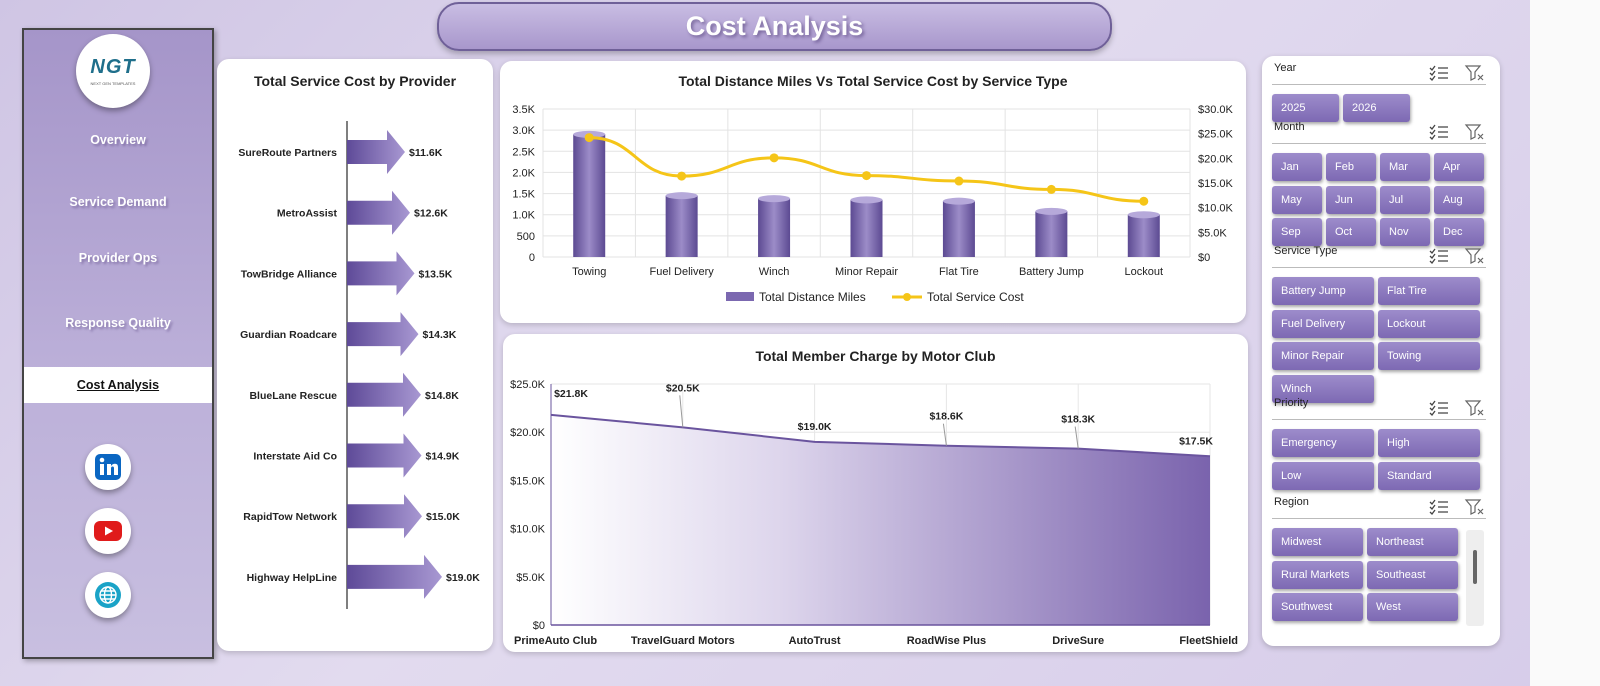 Image resolution: width=1600 pixels, height=686 pixels. I want to click on slicer-item-service-type-fuel-delivery: Fuel Delivery, so click(1323, 323).